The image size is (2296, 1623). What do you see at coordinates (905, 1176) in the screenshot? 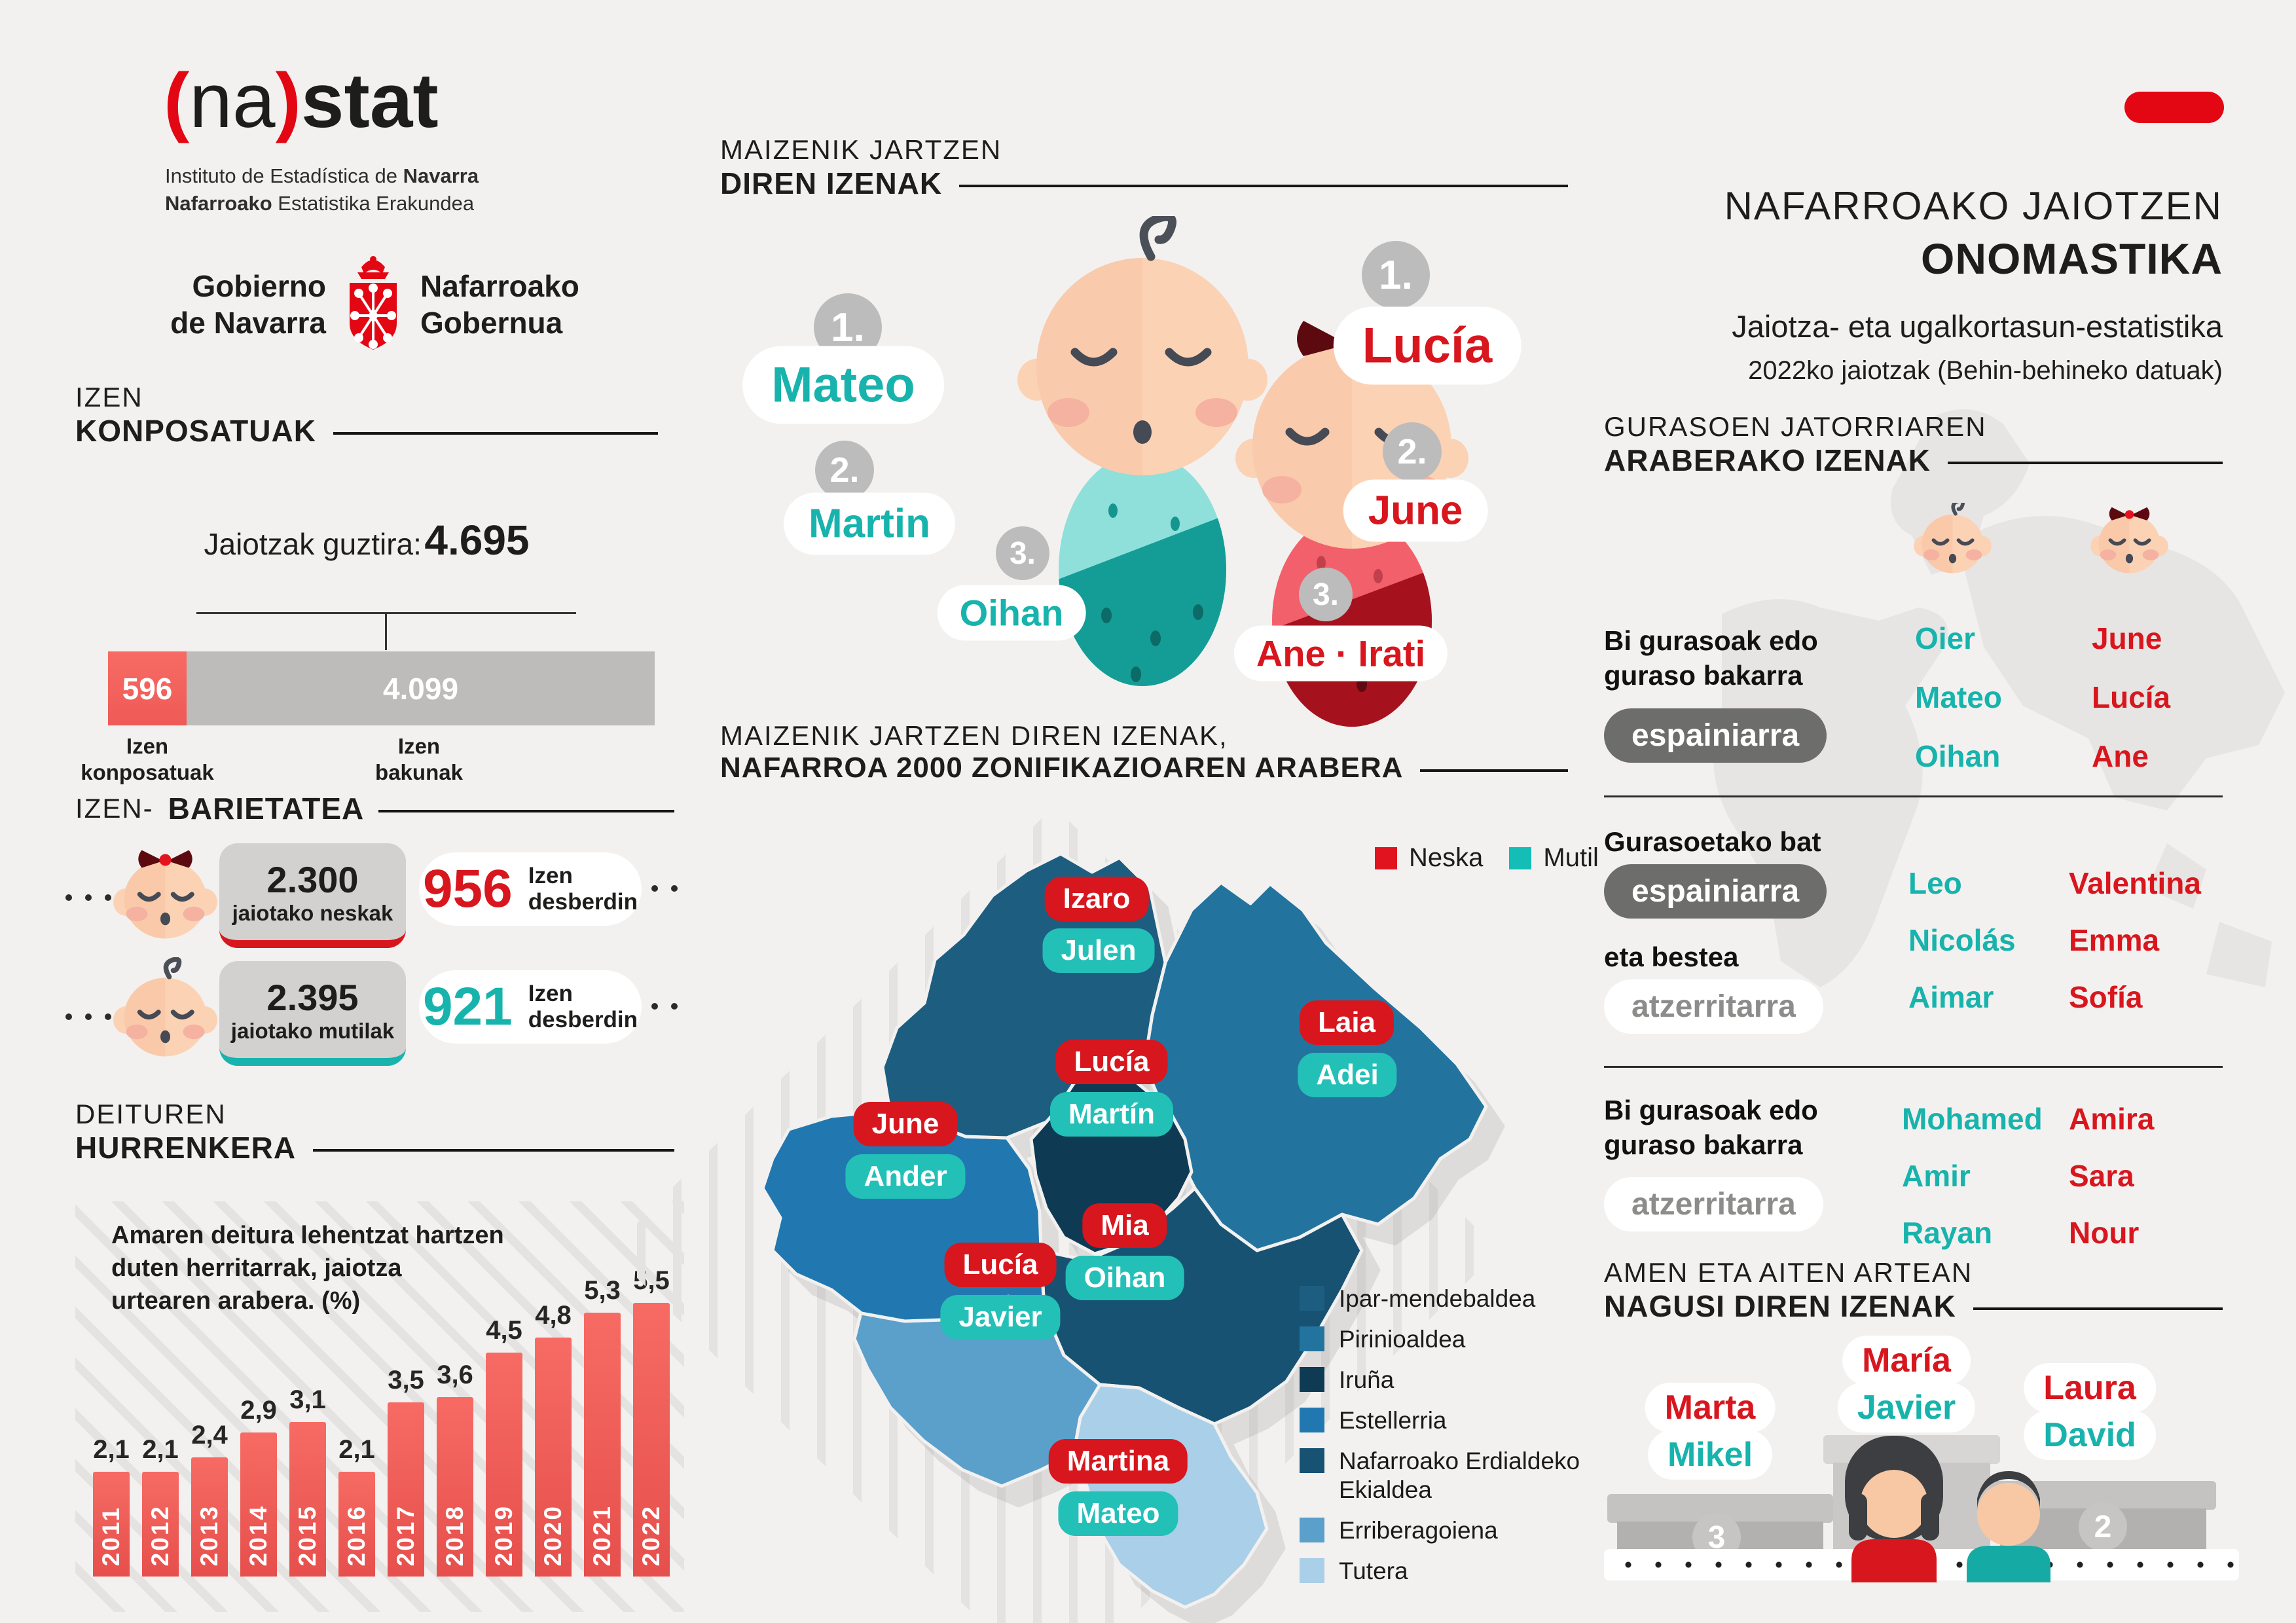
I see `zone-name-boy: Ander` at bounding box center [905, 1176].